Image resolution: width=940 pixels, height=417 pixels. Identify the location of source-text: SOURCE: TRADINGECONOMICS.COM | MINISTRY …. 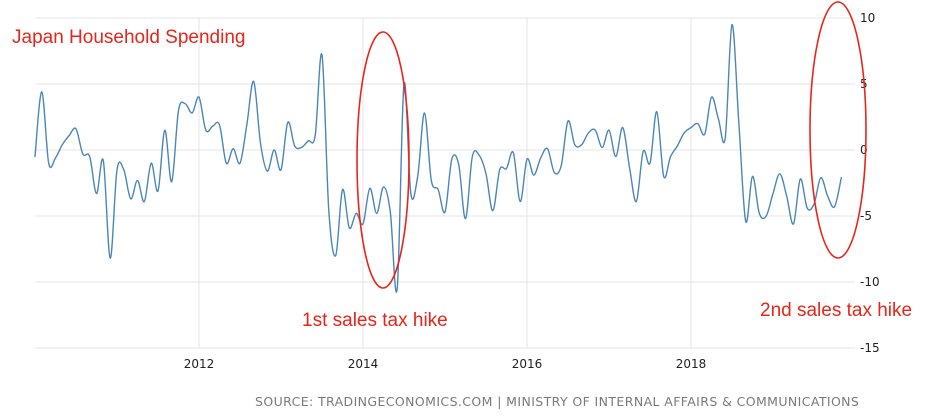
(557, 401).